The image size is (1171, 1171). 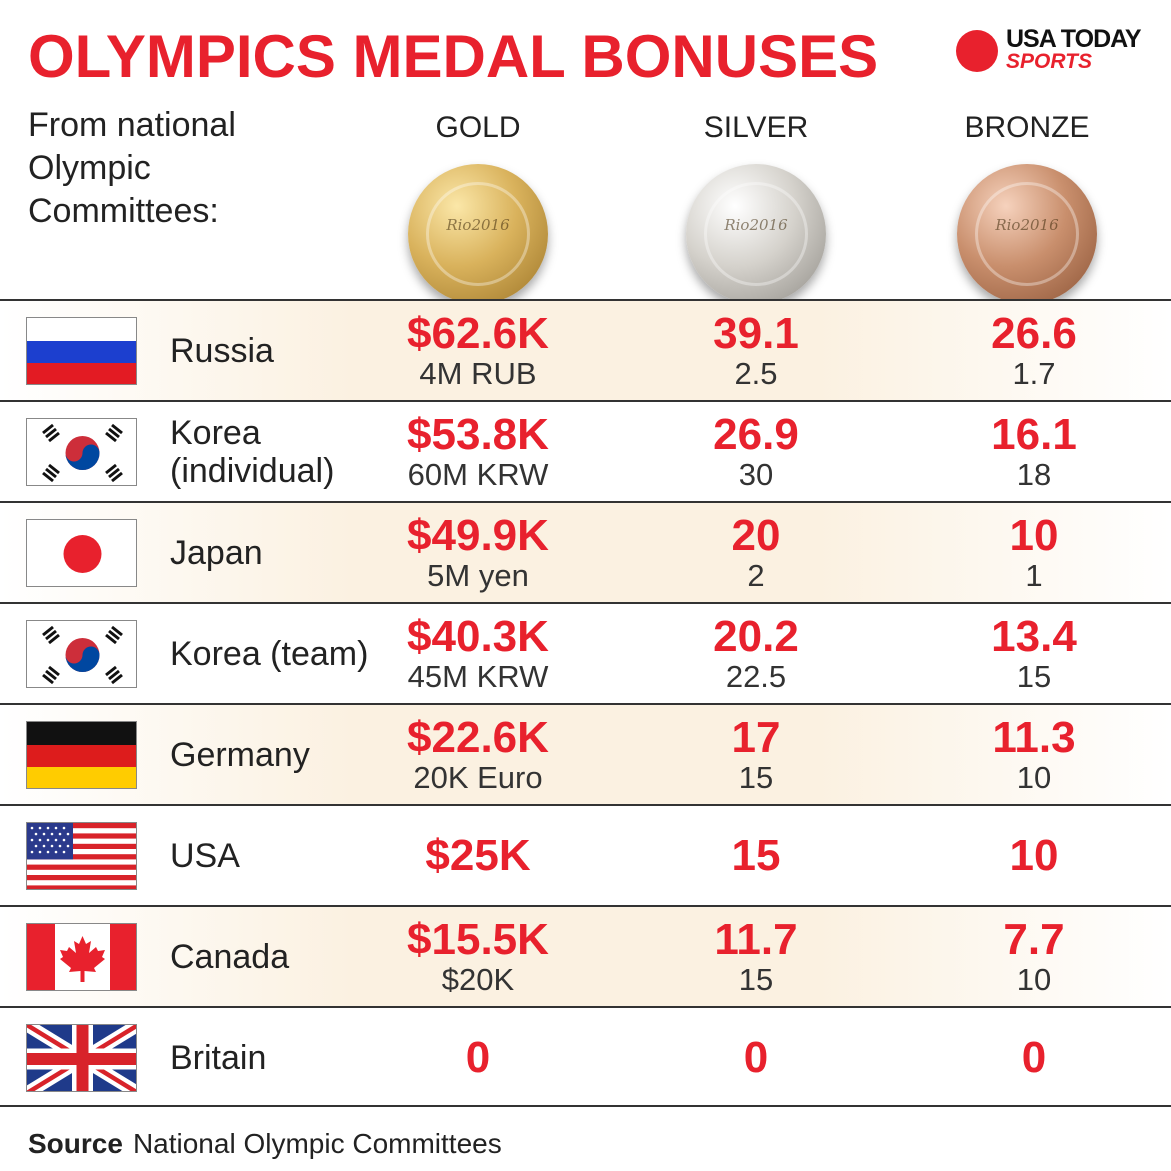 What do you see at coordinates (1034, 551) in the screenshot?
I see `bronze-cell: 10 1` at bounding box center [1034, 551].